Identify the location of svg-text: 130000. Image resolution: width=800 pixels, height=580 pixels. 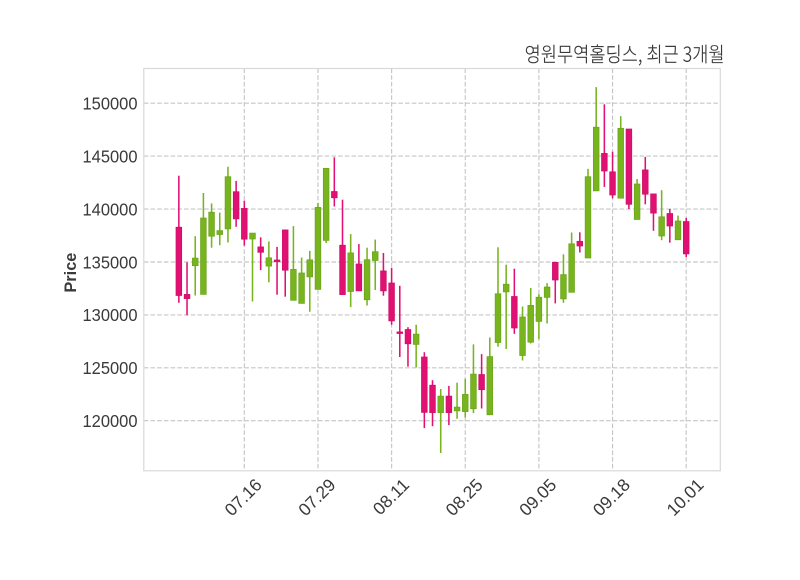
(110, 315).